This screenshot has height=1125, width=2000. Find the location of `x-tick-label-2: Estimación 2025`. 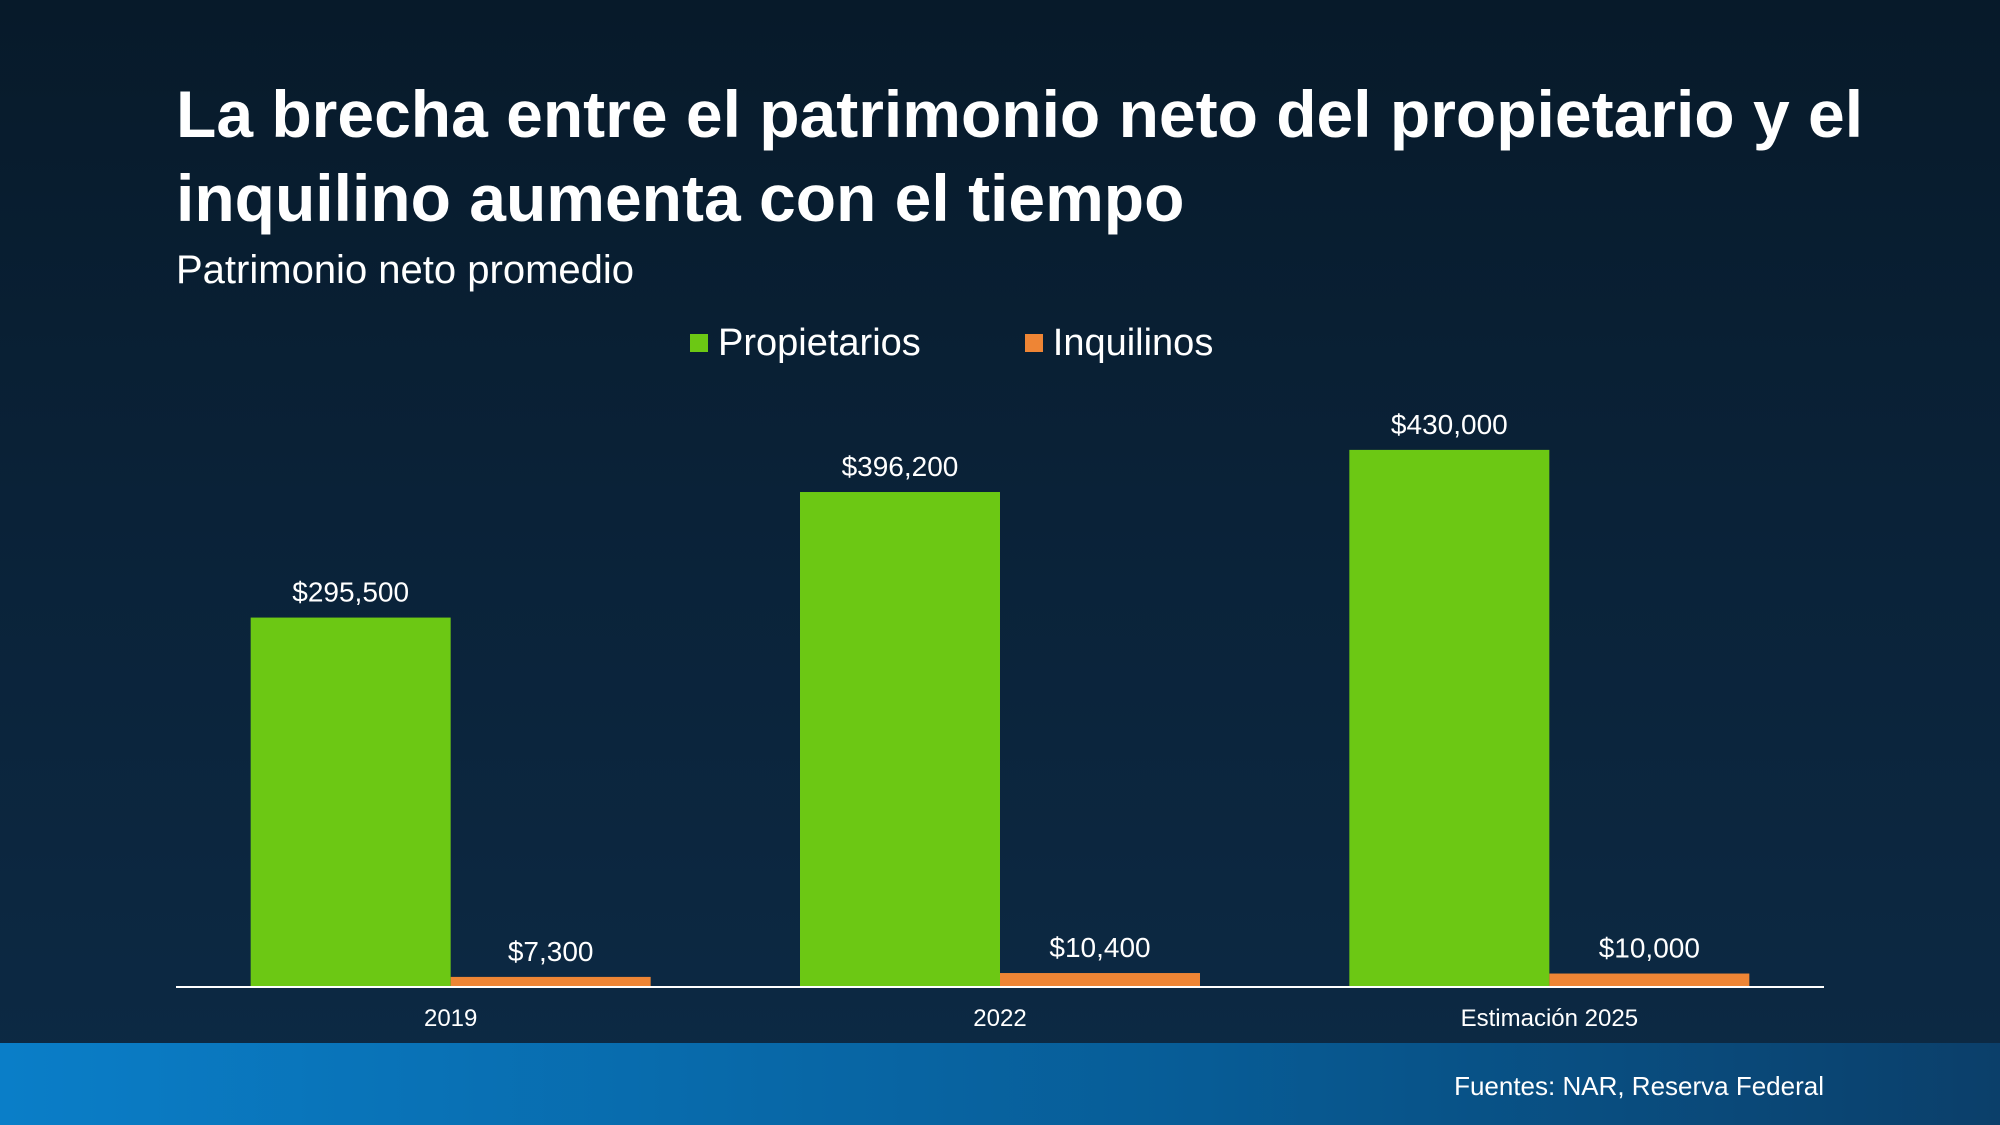

x-tick-label-2: Estimación 2025 is located at coordinates (1549, 1018).